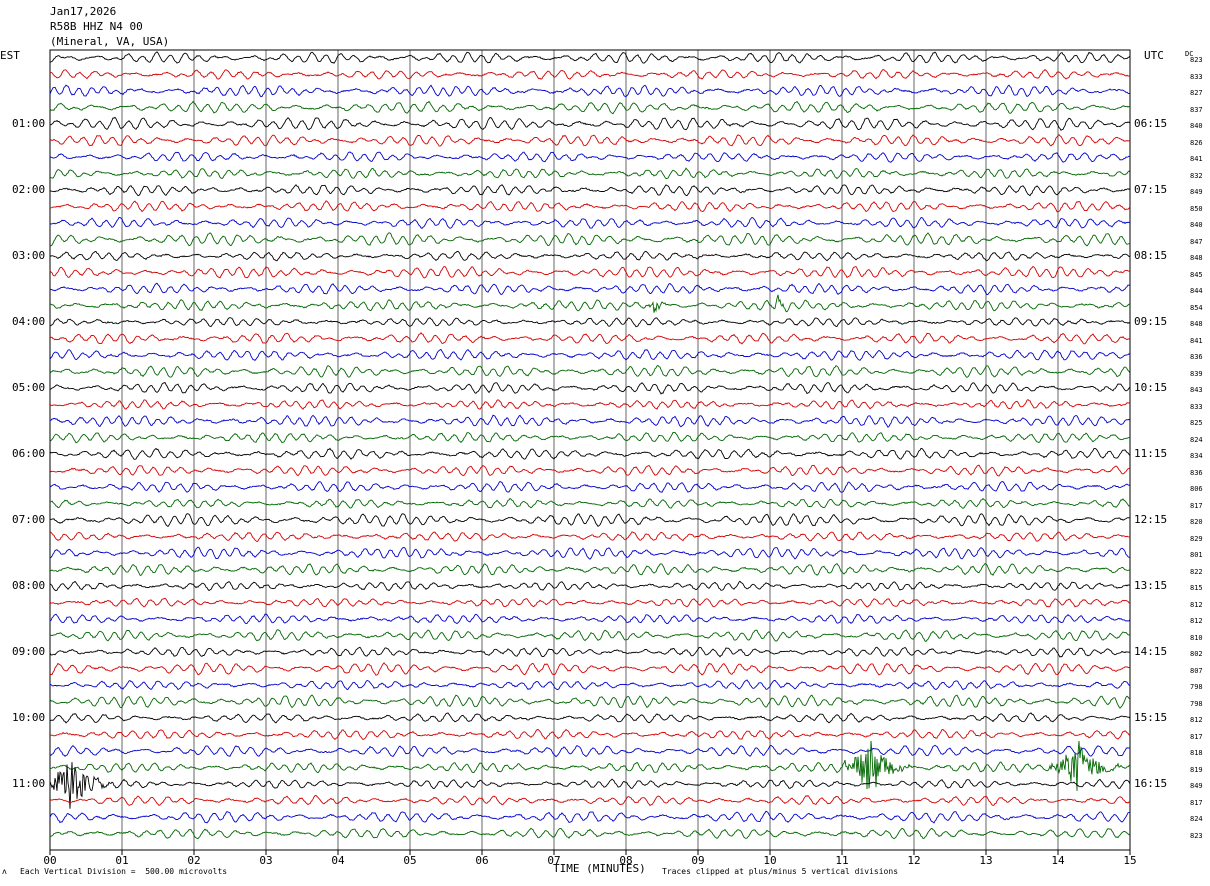 The image size is (1210, 886). Describe the element at coordinates (1196, 538) in the screenshot. I see `dc-offset-value: 829` at that location.